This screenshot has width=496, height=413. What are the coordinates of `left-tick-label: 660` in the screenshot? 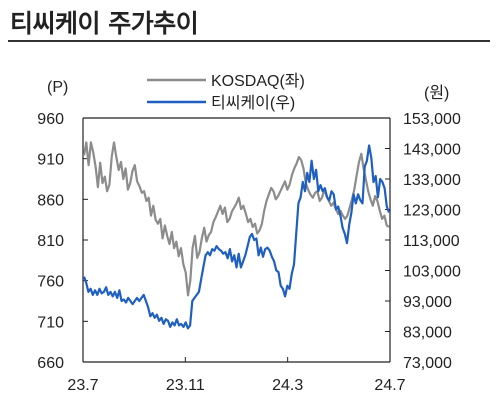 It's located at (50, 363).